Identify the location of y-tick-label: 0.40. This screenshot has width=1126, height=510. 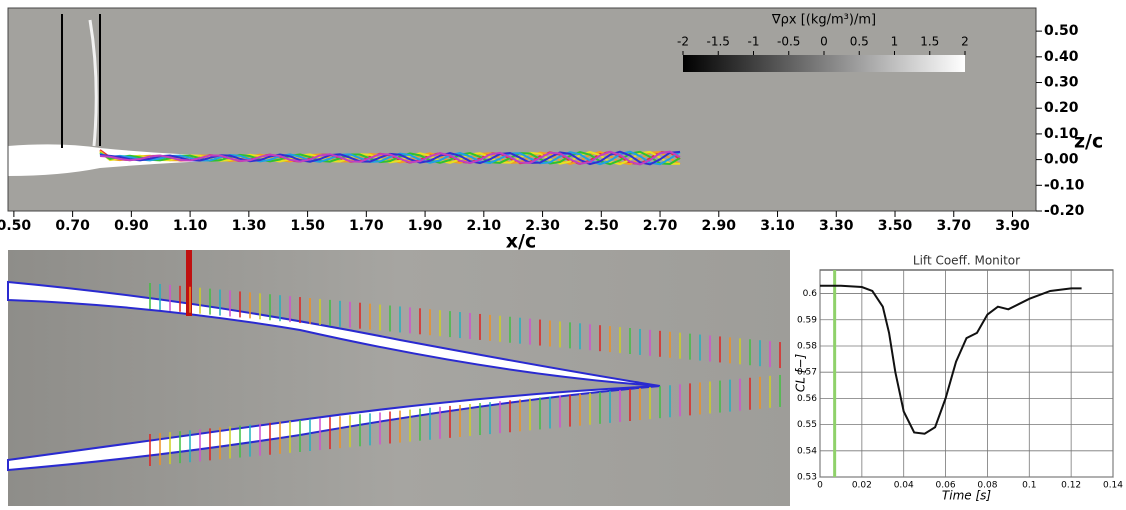
(1061, 57).